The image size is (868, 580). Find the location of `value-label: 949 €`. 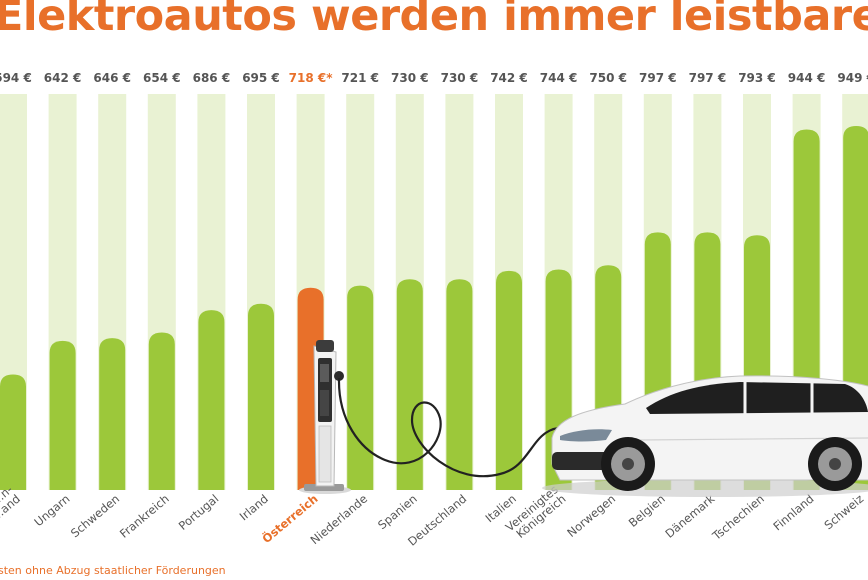

value-label: 949 € is located at coordinates (852, 78).